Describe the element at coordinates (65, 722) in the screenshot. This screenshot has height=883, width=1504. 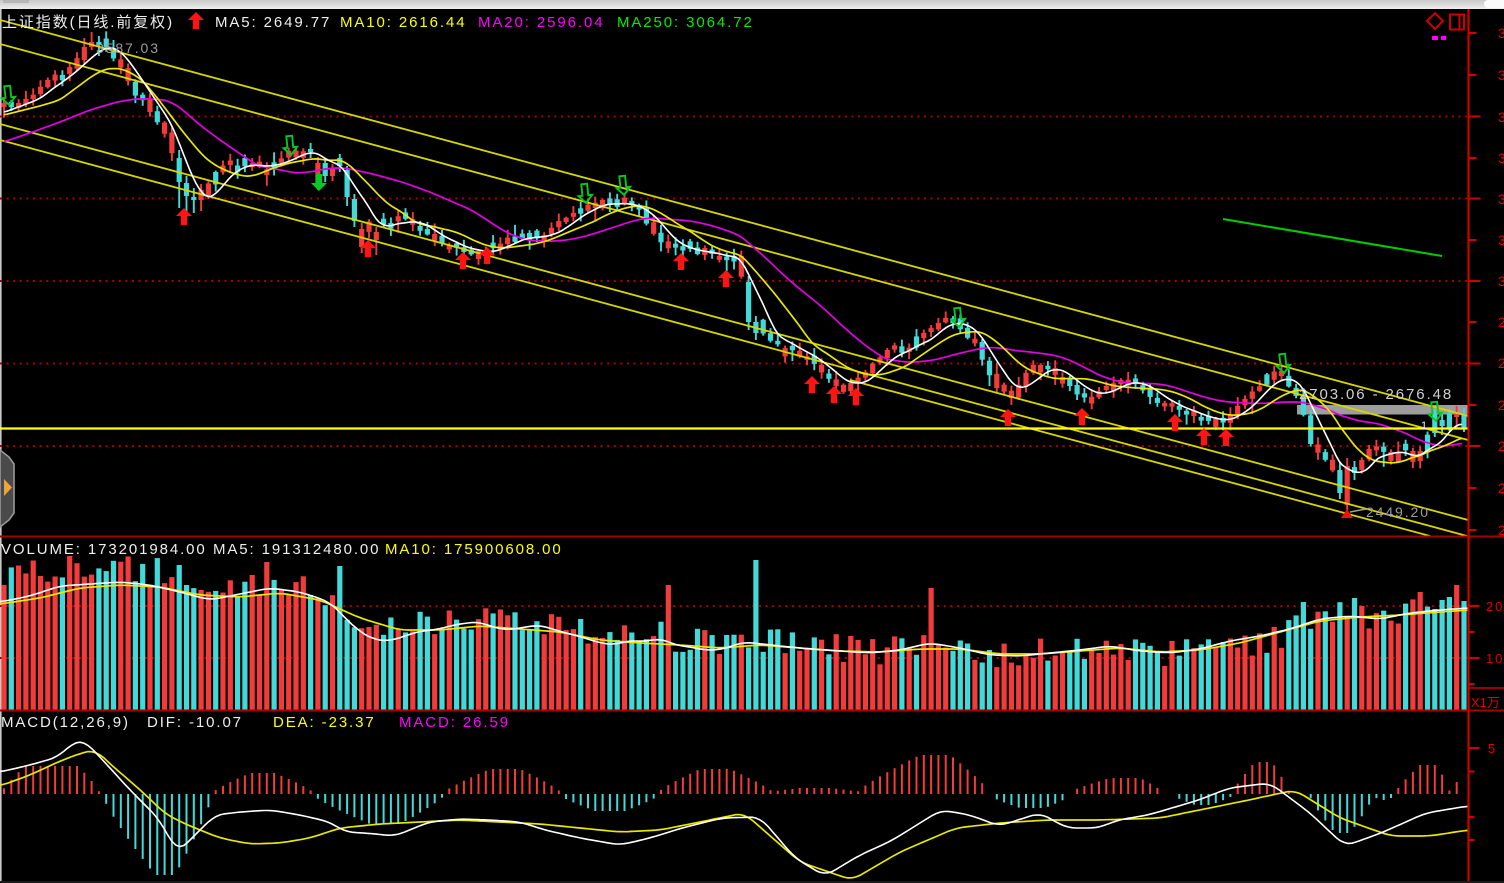
I see `svg-text: MACD(12,26,9)` at that location.